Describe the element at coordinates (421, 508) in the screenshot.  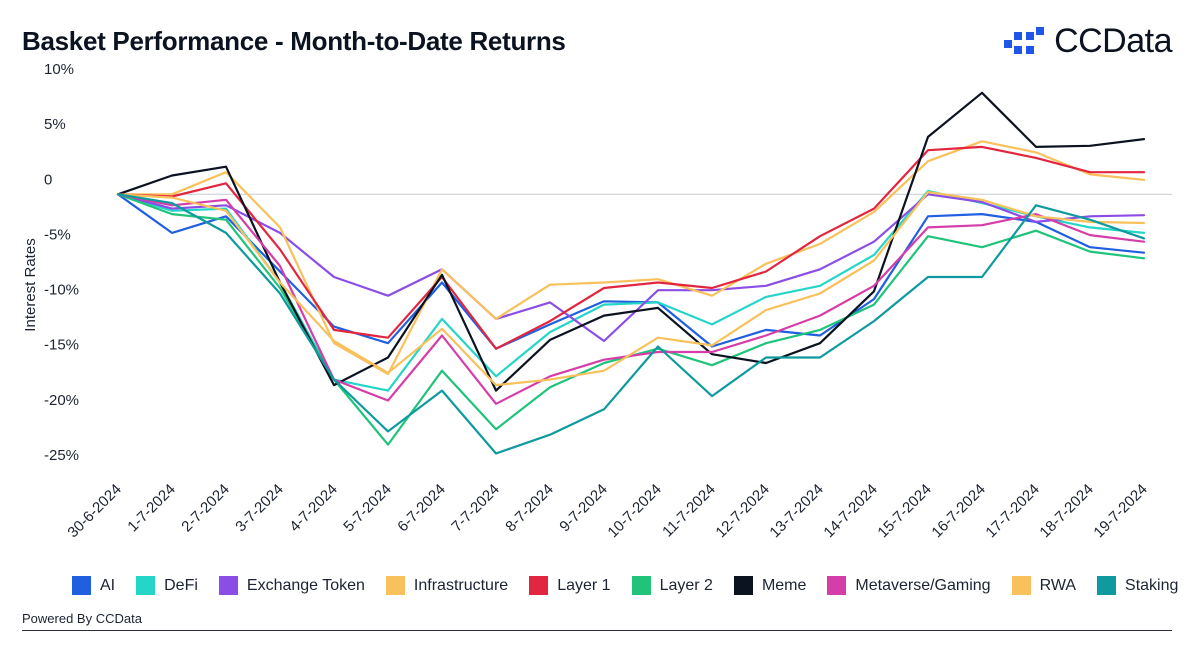
I see `x-tick-label: 6-7-2024` at that location.